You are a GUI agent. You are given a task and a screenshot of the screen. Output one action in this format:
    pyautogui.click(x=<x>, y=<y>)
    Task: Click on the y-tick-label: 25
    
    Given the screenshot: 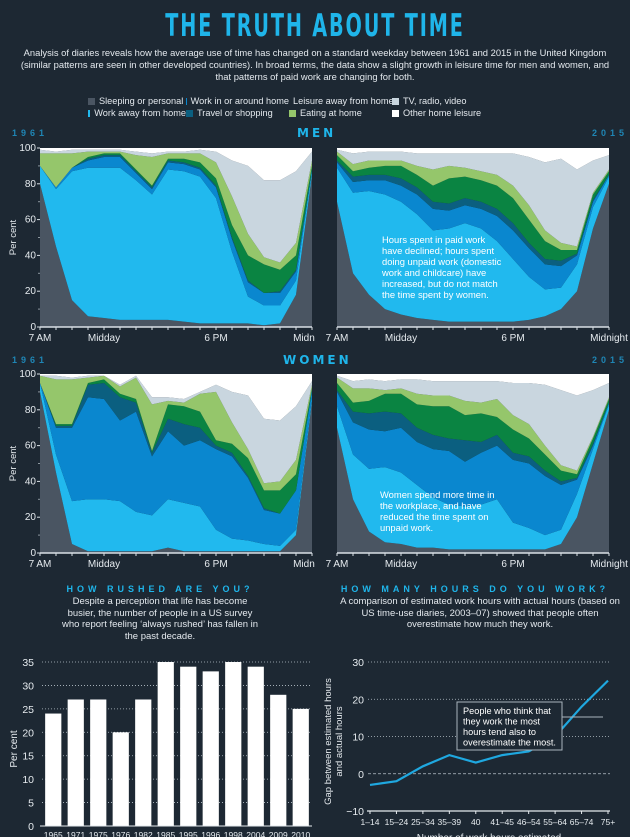 What is the action you would take?
    pyautogui.click(x=28, y=710)
    